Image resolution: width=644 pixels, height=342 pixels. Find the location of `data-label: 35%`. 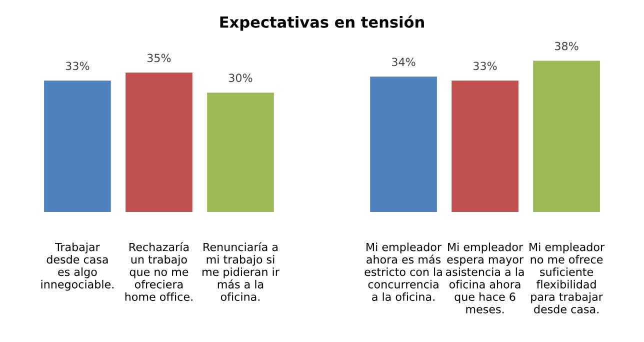

data-label: 35% is located at coordinates (159, 58).